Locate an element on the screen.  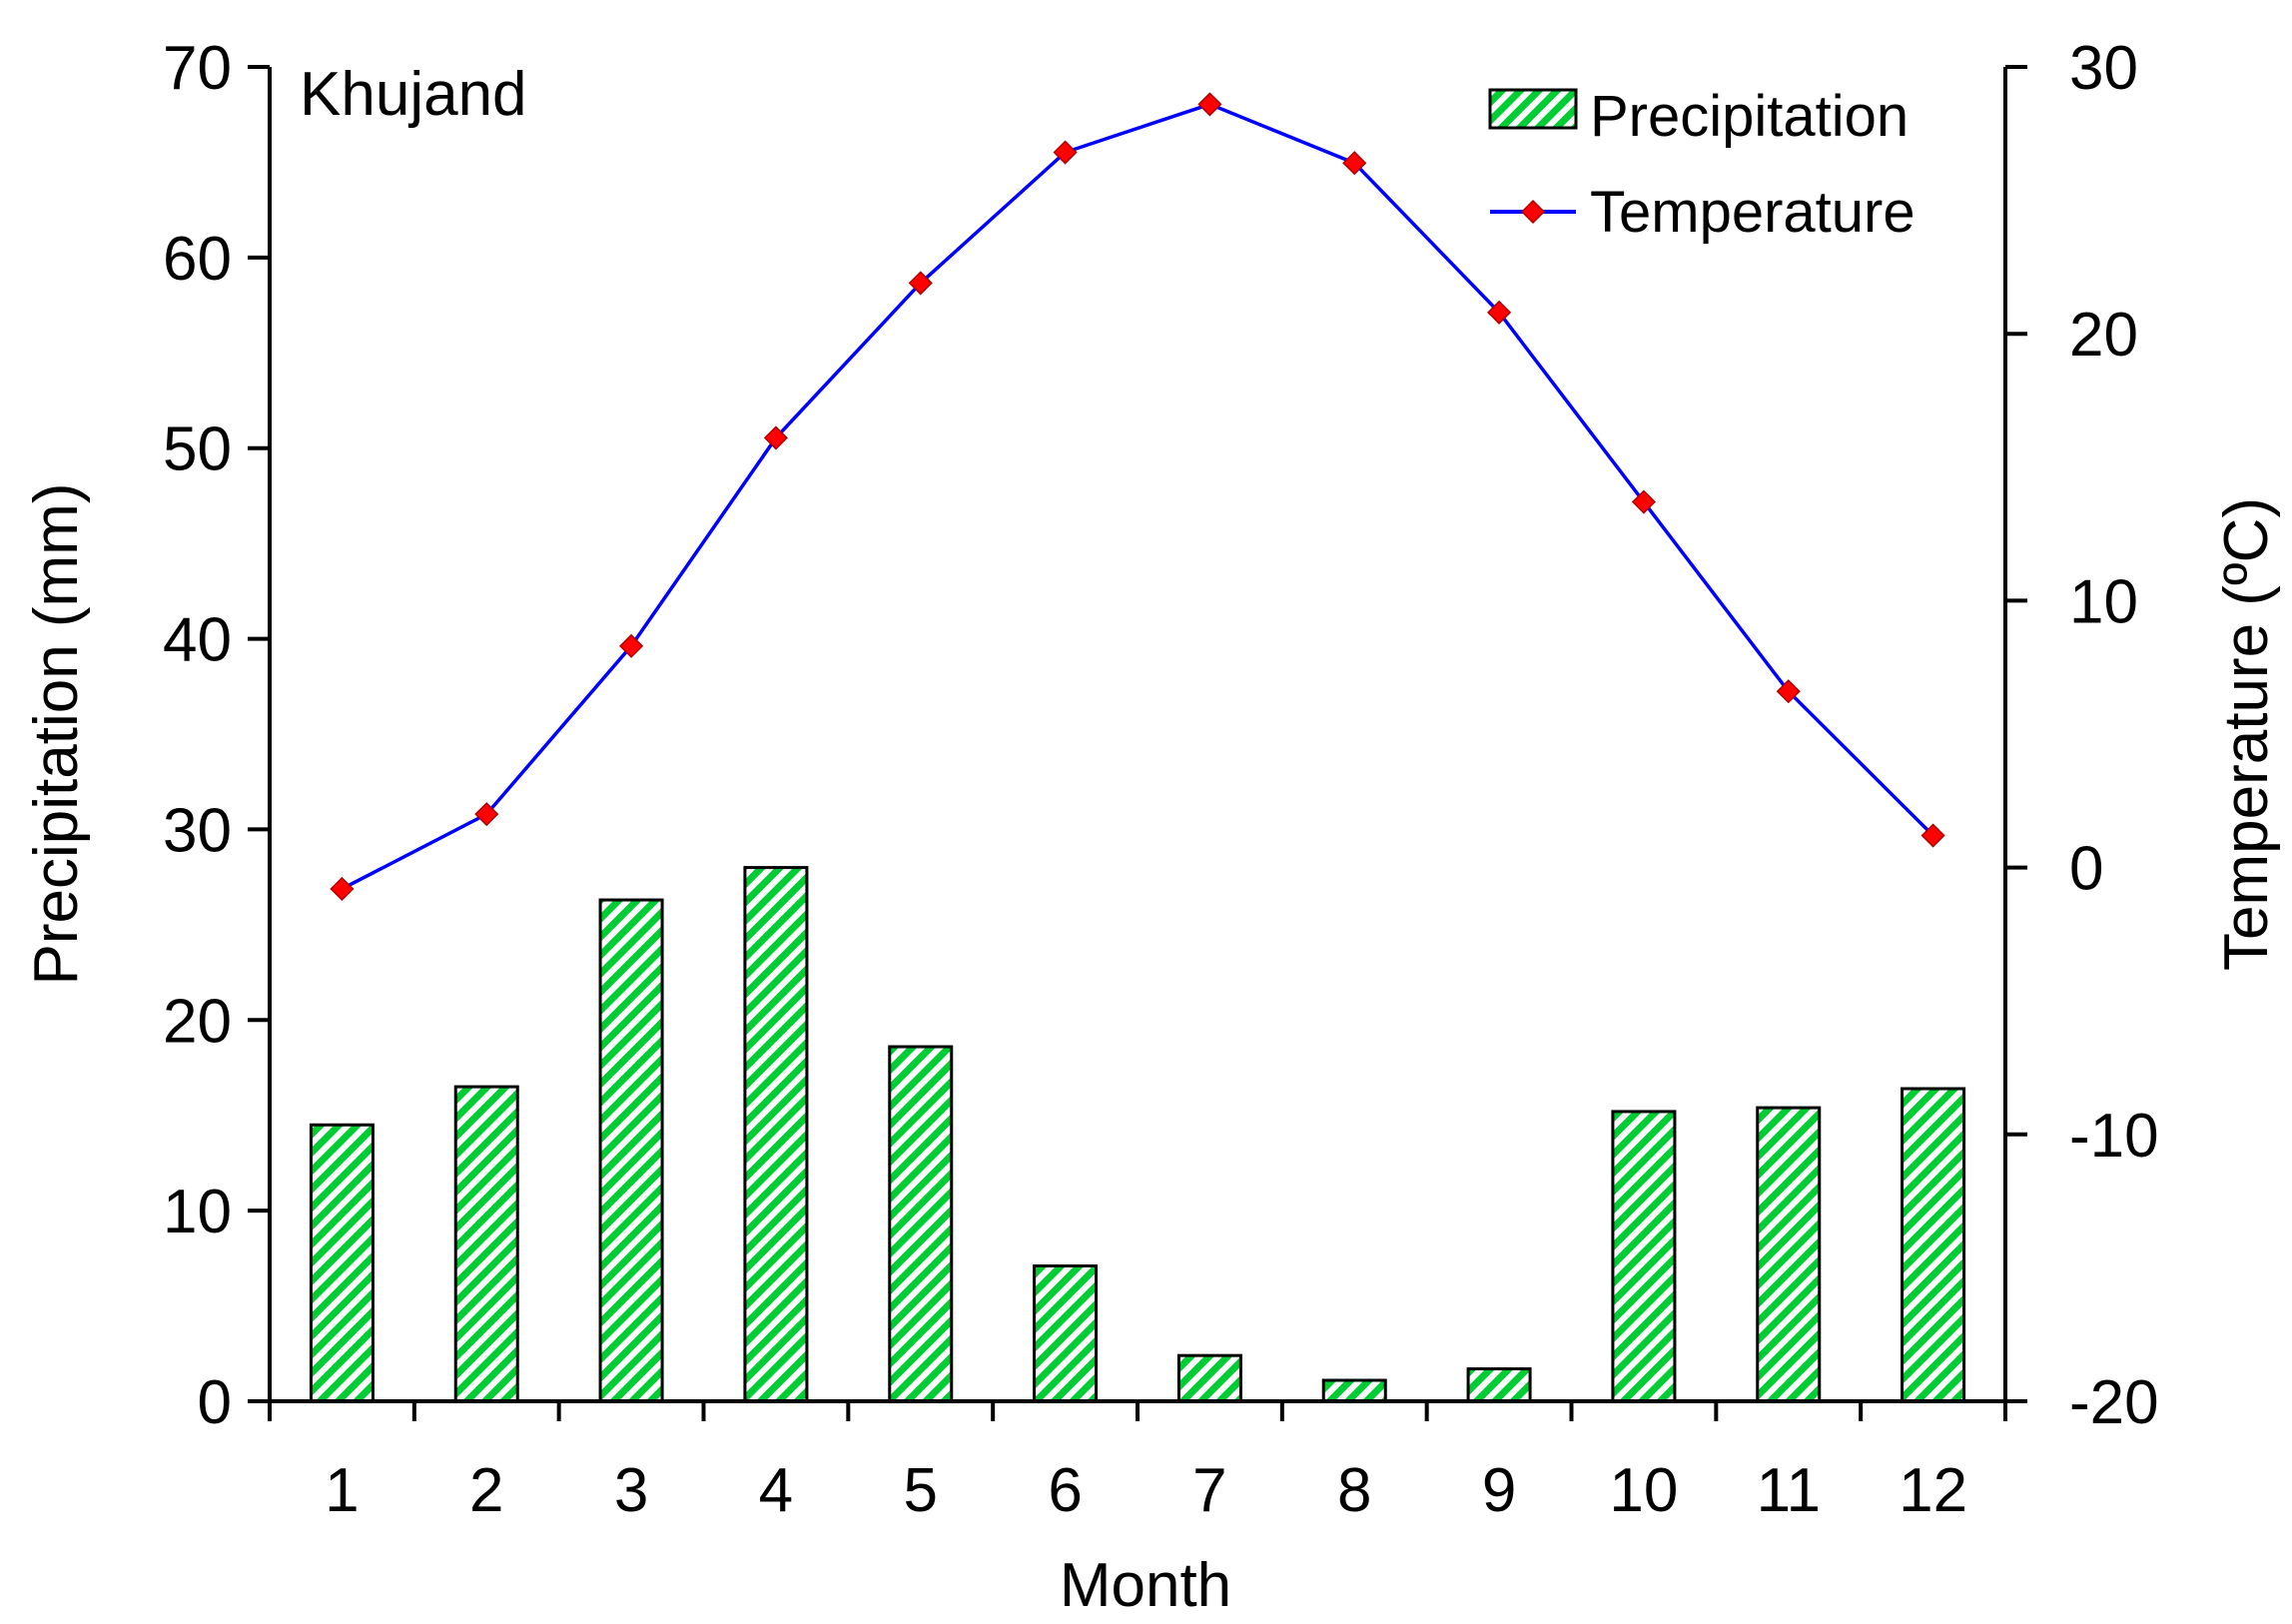
legend-temperature-marker is located at coordinates (1533, 212).